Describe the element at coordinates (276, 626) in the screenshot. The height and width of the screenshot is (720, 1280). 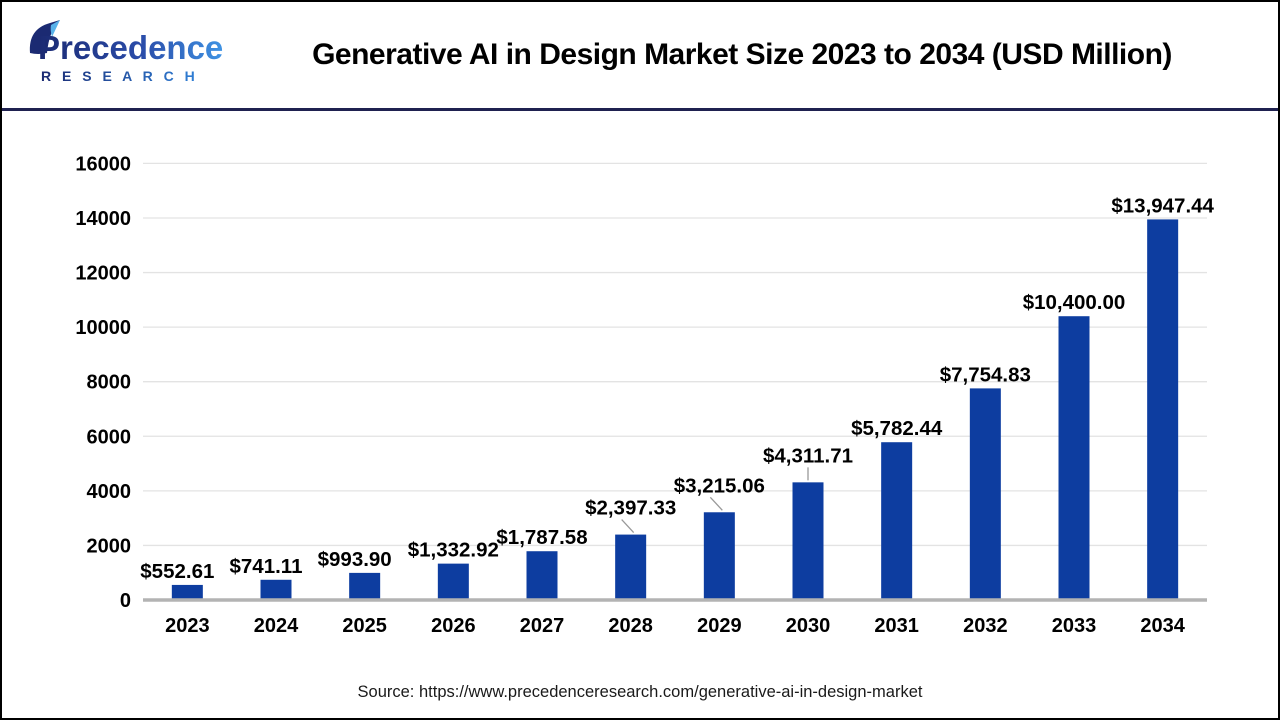
I see `x-tick-label: 2024` at that location.